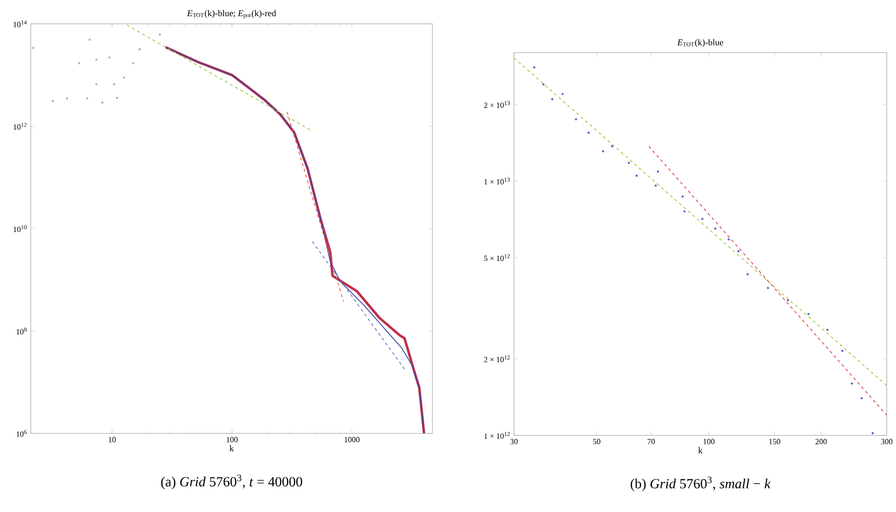 This screenshot has height=512, width=896. Describe the element at coordinates (231, 482) in the screenshot. I see `text: (a) Grid 5760$^{3}$, t = 40000` at that location.